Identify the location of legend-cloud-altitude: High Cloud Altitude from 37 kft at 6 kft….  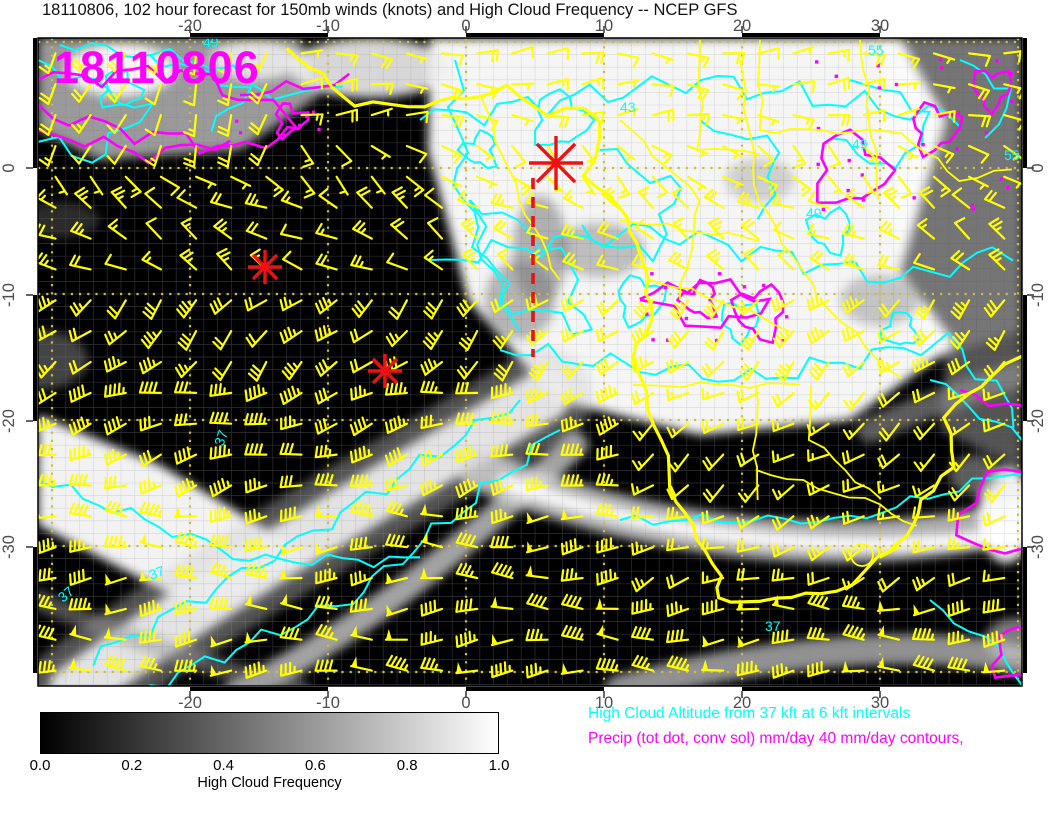
(749, 713).